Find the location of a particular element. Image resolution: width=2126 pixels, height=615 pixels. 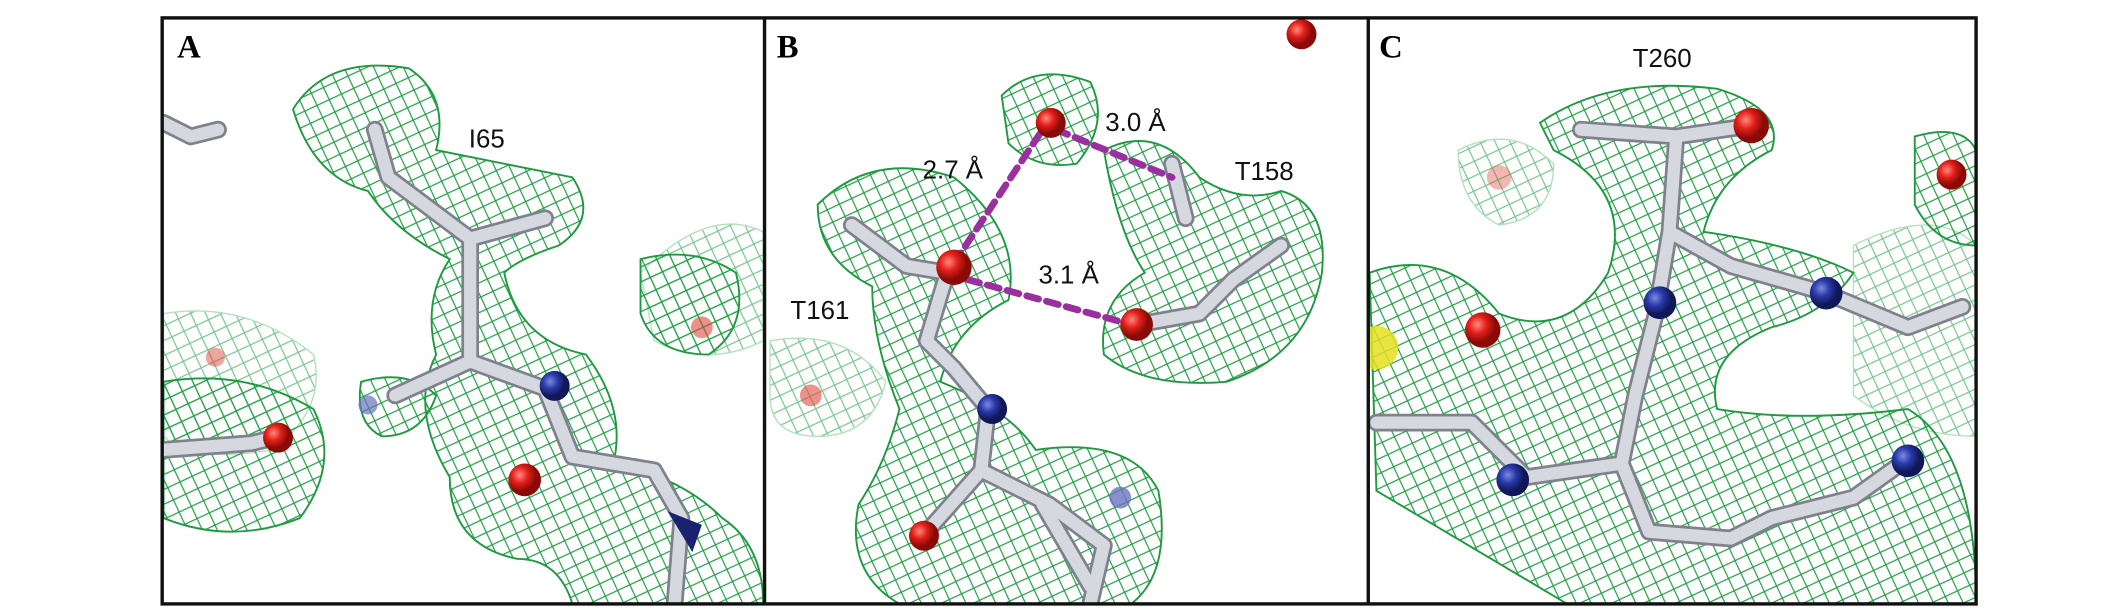

distance-label: 3.0 Å is located at coordinates (1135, 122).